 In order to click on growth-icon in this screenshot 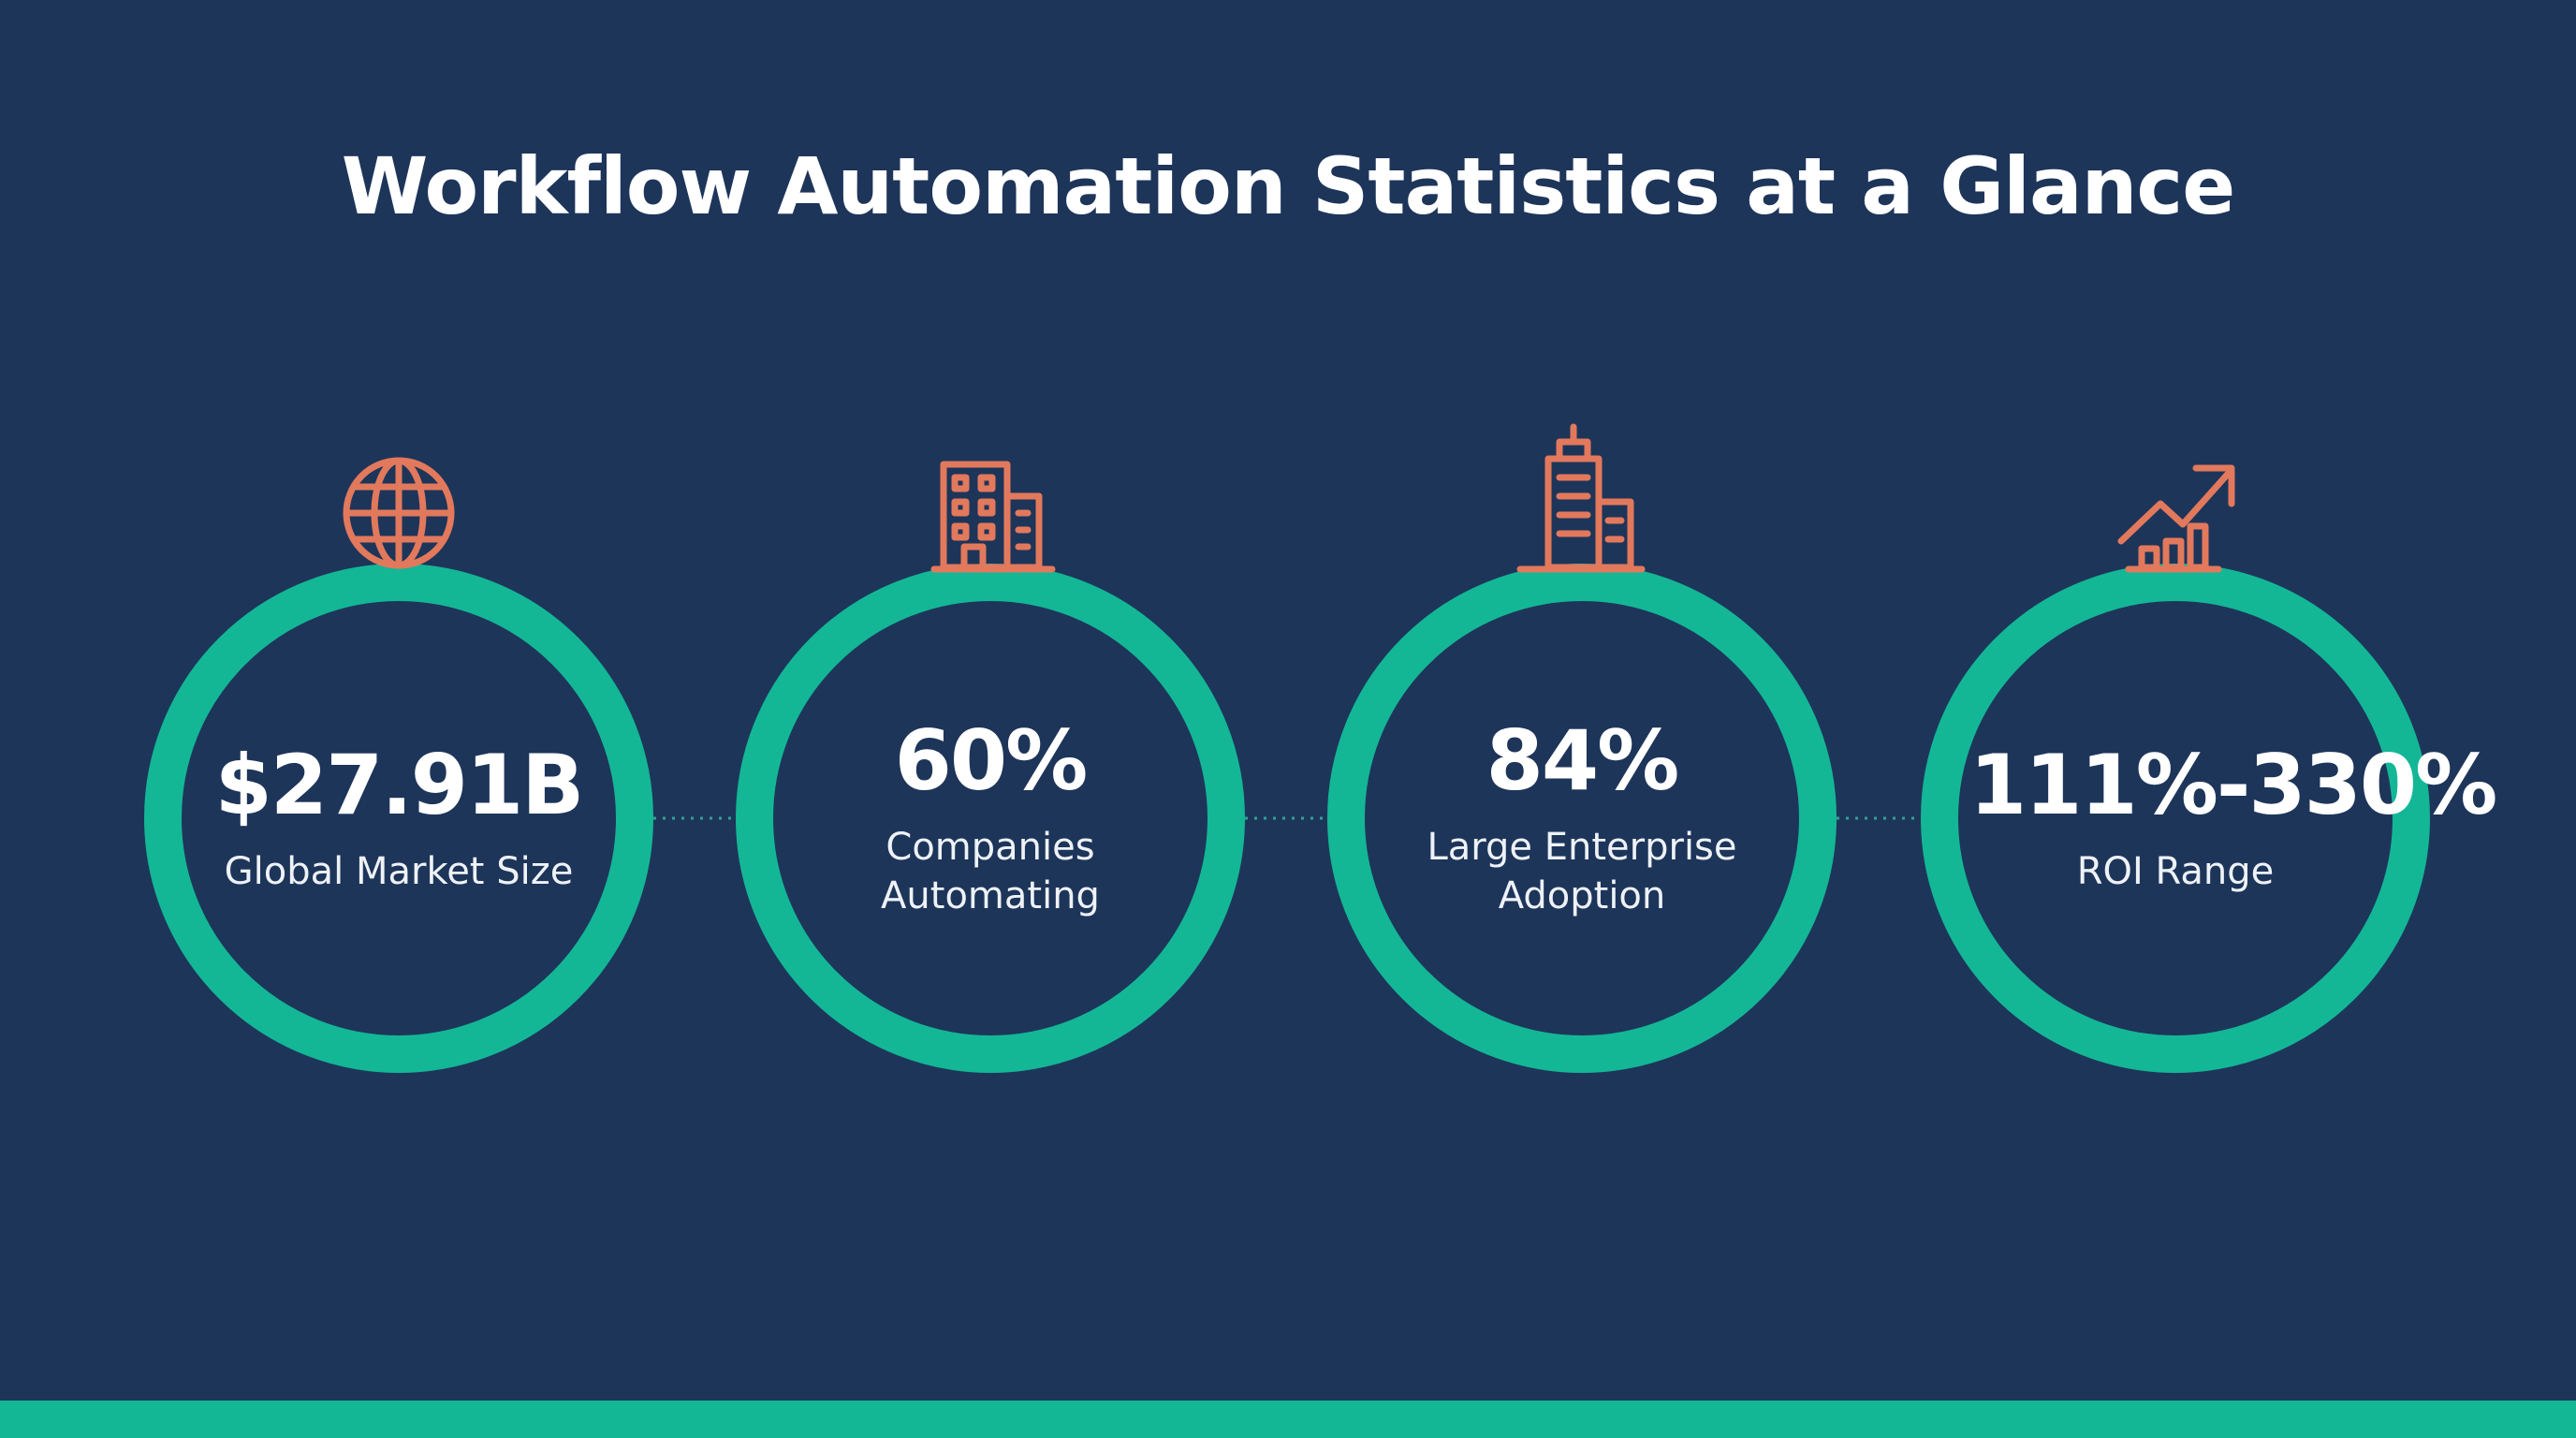, I will do `click(2176, 518)`.